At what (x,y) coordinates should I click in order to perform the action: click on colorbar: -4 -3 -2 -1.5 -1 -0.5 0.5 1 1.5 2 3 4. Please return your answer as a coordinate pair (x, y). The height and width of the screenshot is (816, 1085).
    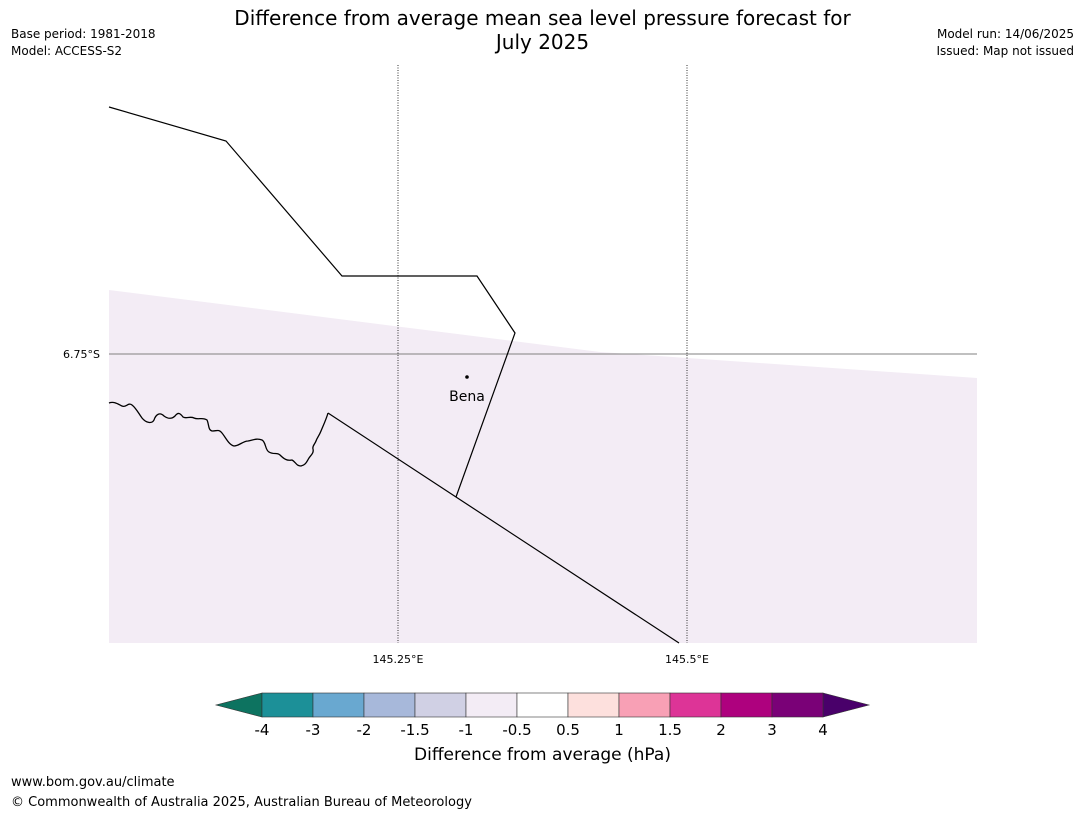
    Looking at the image, I should click on (542, 715).